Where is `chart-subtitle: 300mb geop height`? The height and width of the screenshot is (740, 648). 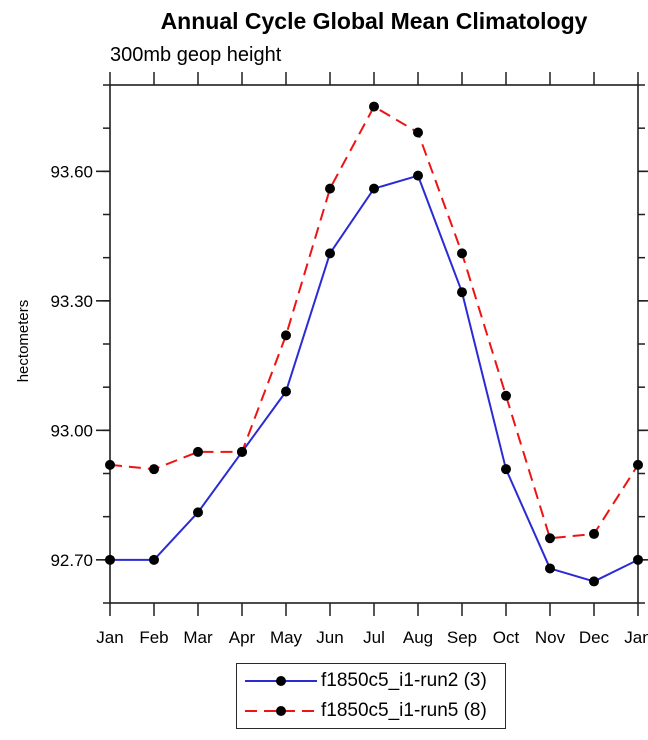 chart-subtitle: 300mb geop height is located at coordinates (196, 55).